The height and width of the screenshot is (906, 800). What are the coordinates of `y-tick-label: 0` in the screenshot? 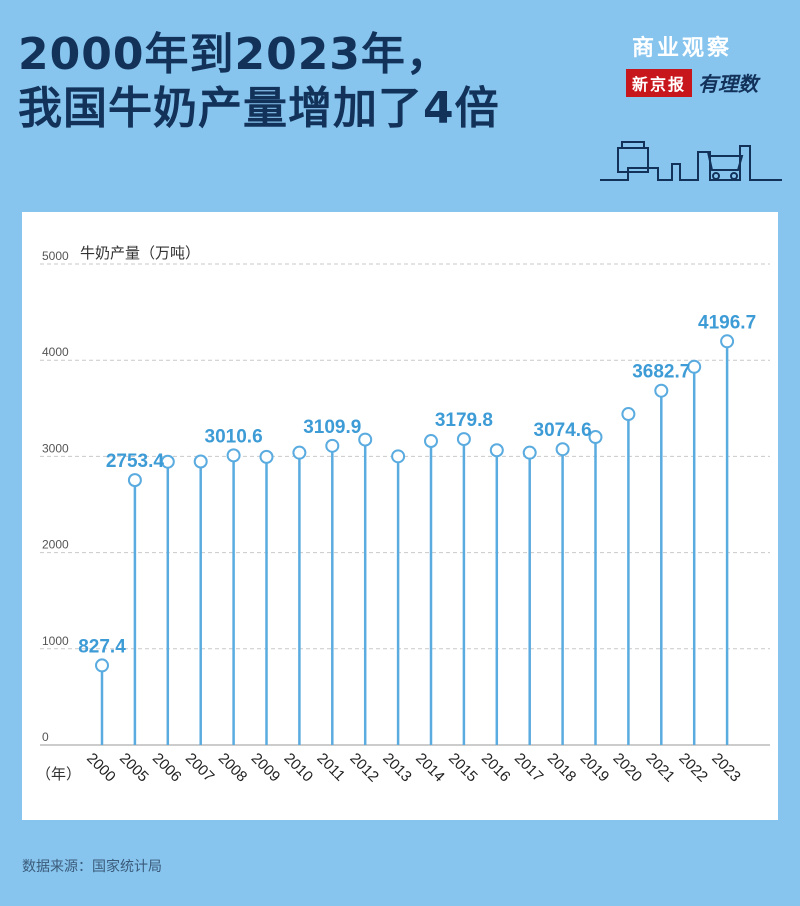 It's located at (45, 737).